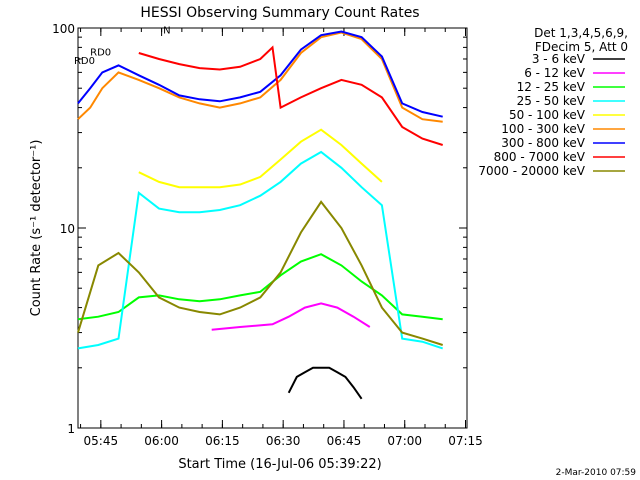 This screenshot has height=480, width=640. What do you see at coordinates (100, 52) in the screenshot?
I see `annotation-1: RD0` at bounding box center [100, 52].